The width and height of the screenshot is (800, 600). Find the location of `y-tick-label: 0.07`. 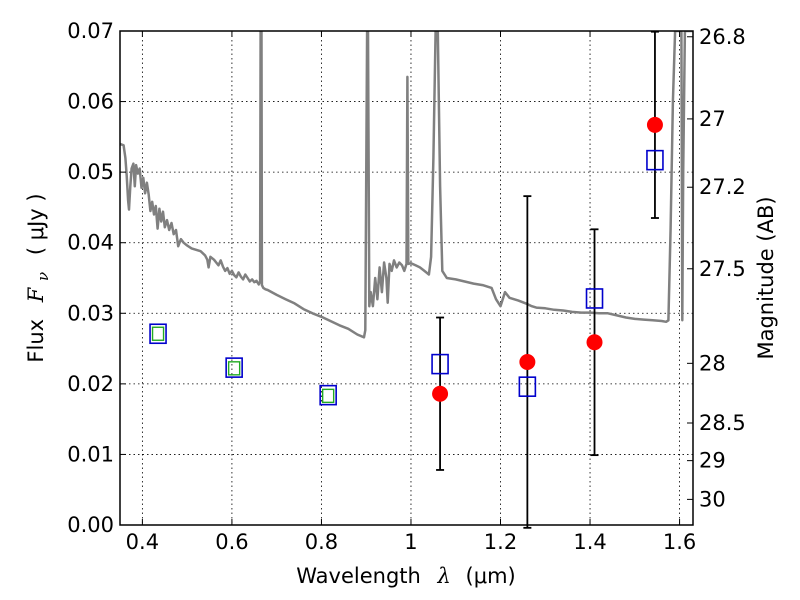

y-tick-label: 0.07 is located at coordinates (90, 31).